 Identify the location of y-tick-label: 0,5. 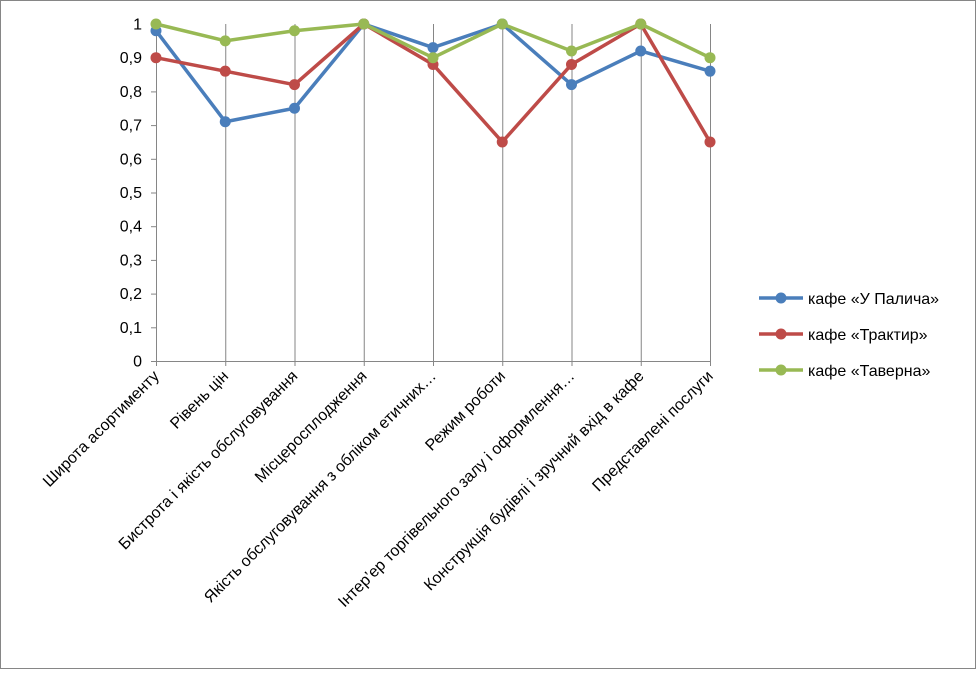
(131, 193).